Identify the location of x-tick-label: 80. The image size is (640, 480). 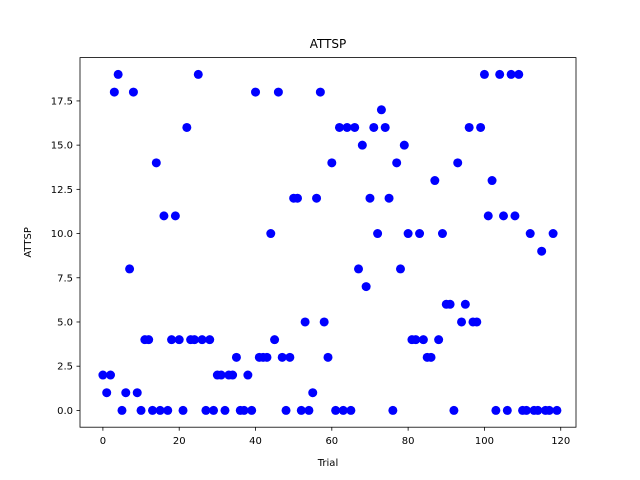
(408, 441).